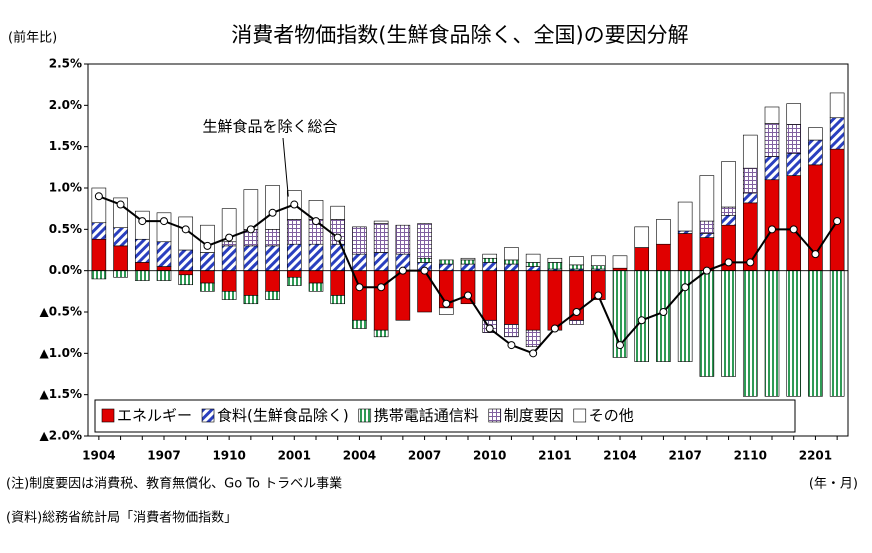 The height and width of the screenshot is (553, 872). Describe the element at coordinates (121, 518) in the screenshot. I see `source: (資料)総務省統計局「消費者物価指数」` at that location.